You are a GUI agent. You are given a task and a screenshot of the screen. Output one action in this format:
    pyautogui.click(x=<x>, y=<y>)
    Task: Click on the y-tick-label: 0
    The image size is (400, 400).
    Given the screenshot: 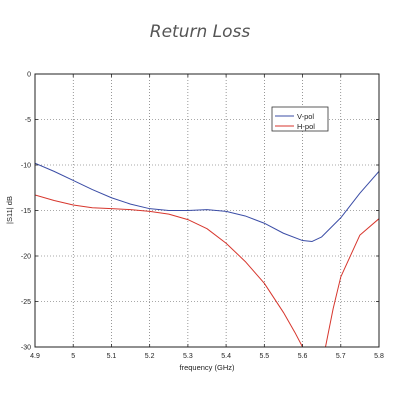 What is the action you would take?
    pyautogui.click(x=29, y=75)
    